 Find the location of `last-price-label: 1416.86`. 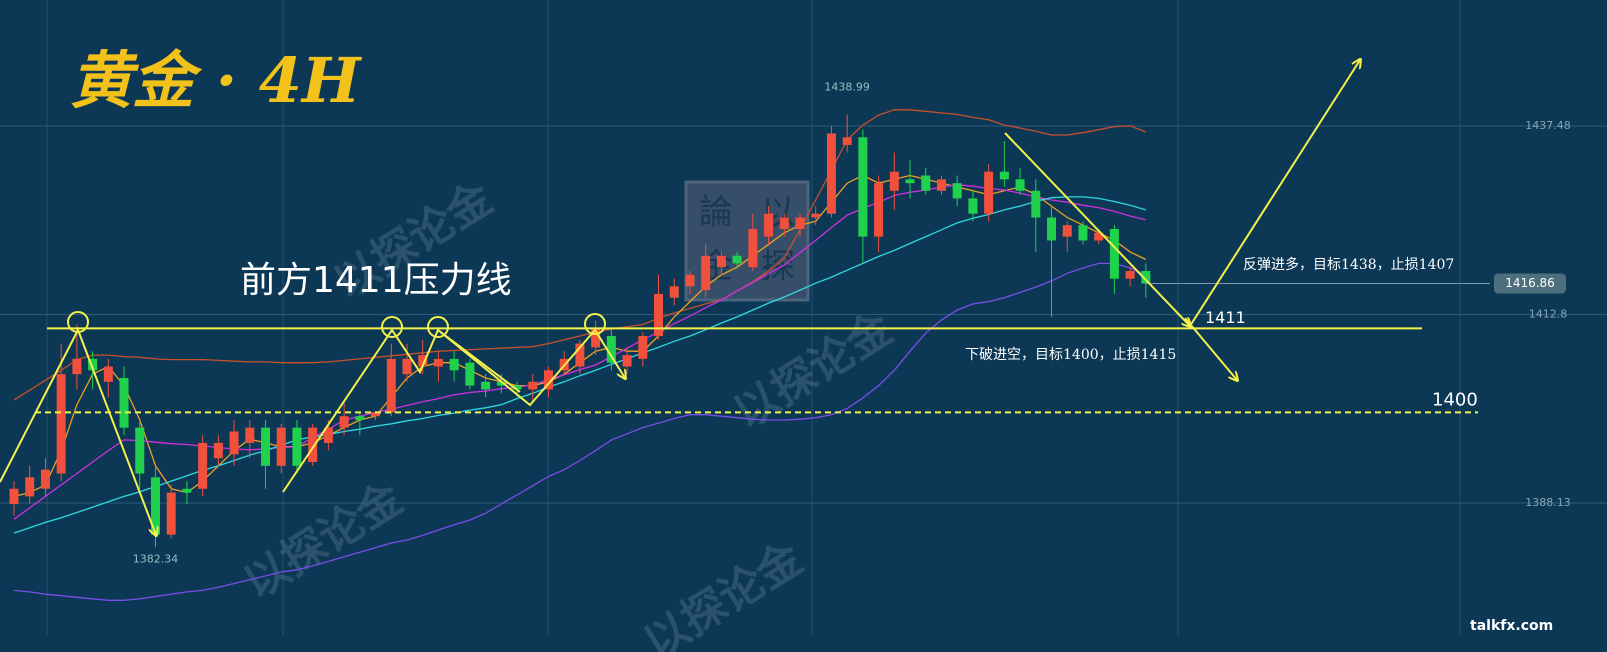

last-price-label: 1416.86 is located at coordinates (1530, 283).